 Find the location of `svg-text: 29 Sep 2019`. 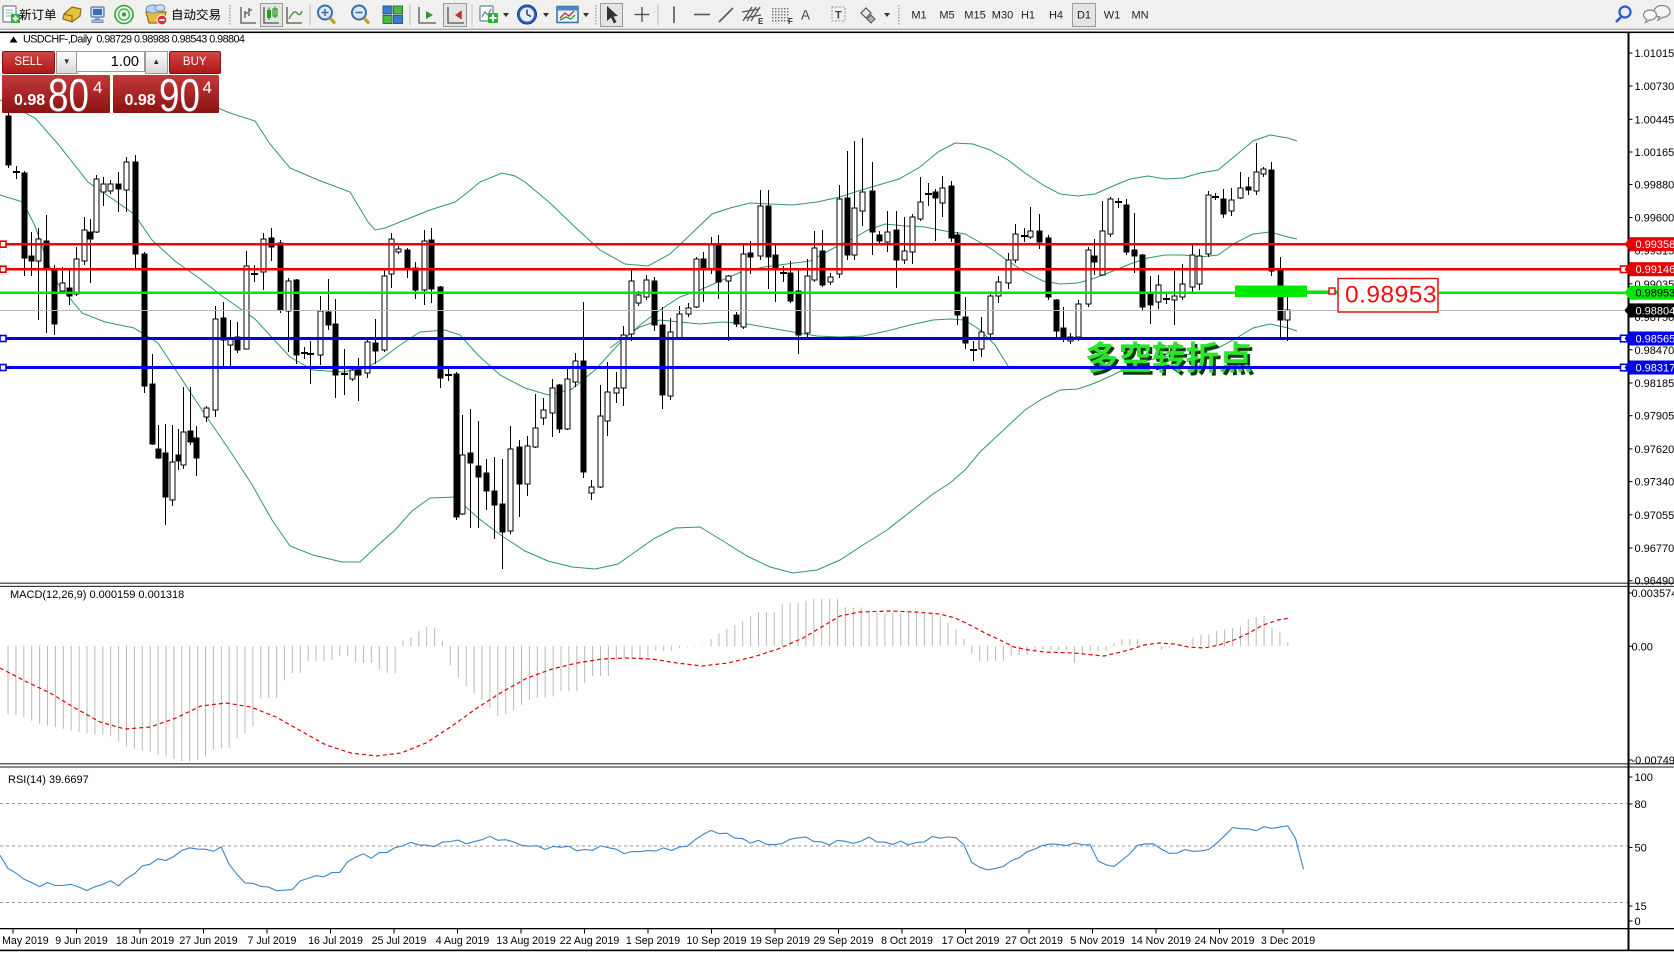

svg-text: 29 Sep 2019 is located at coordinates (843, 941).